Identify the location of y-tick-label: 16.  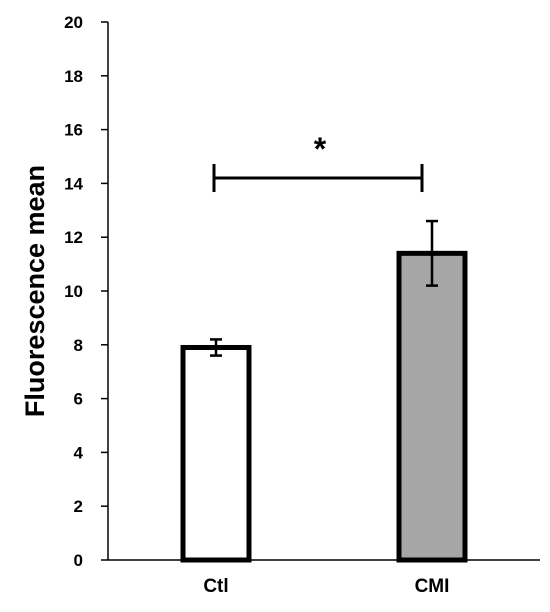
(73, 130).